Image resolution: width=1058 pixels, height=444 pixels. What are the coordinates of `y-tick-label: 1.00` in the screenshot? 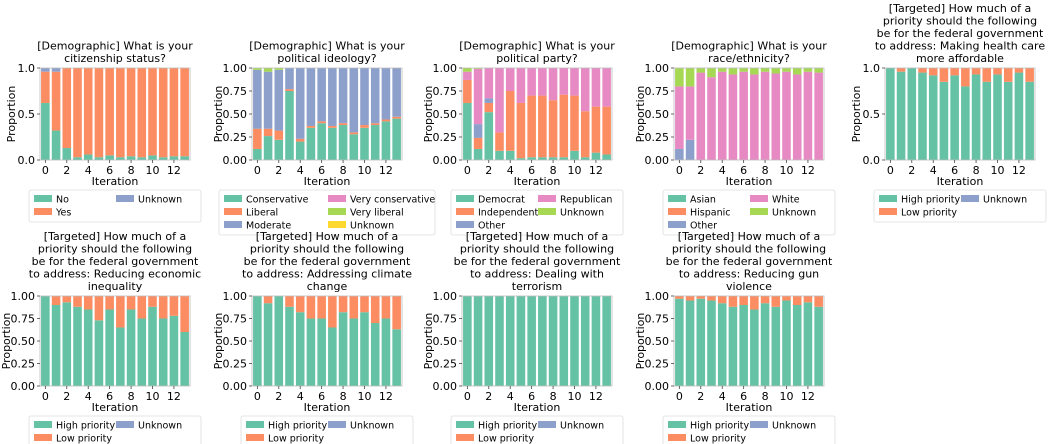 It's located at (235, 68).